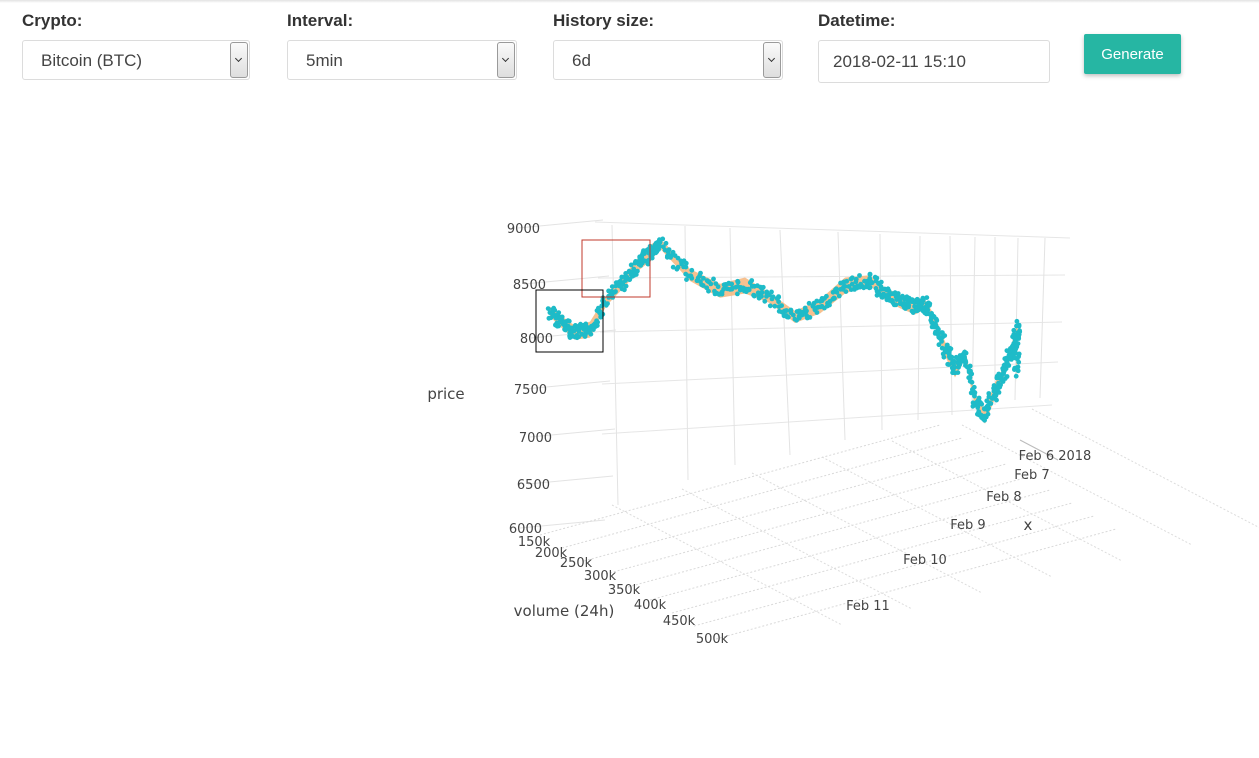 The width and height of the screenshot is (1259, 758). I want to click on x-tick-label: Feb 6 2018, so click(1055, 456).